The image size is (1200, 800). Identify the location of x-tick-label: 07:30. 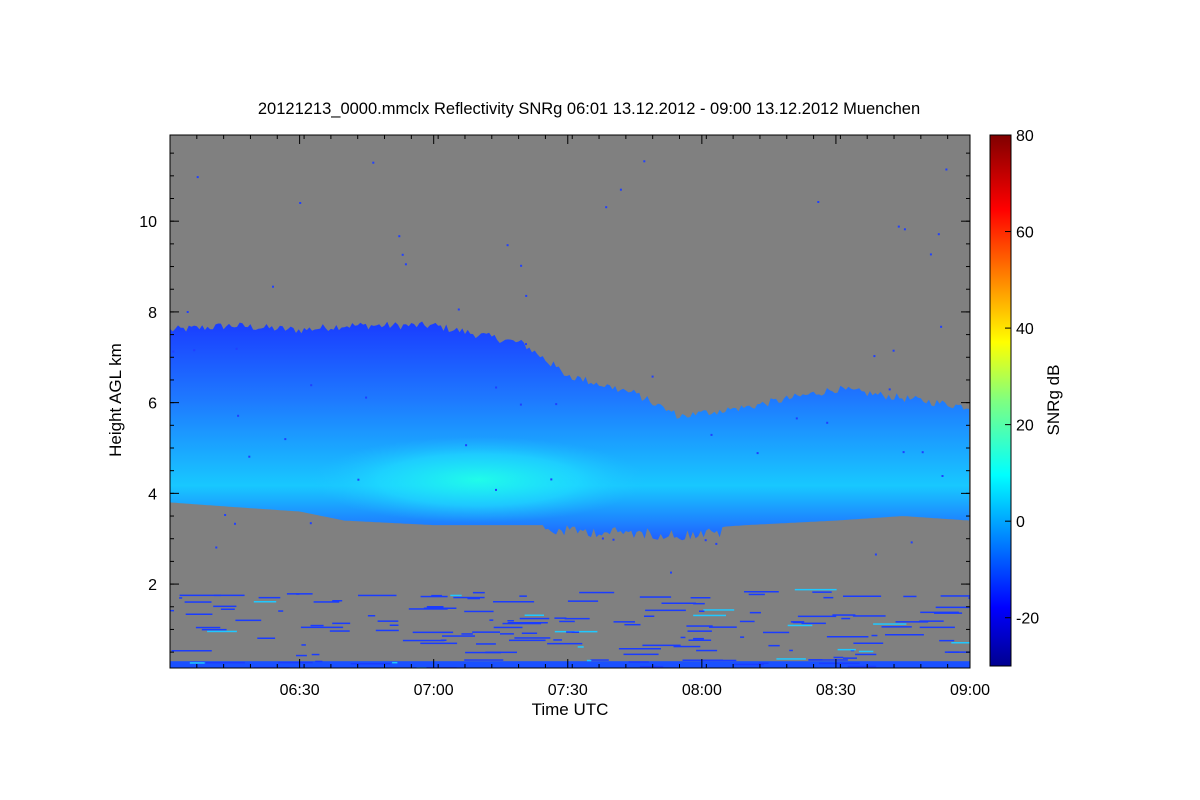
(568, 690).